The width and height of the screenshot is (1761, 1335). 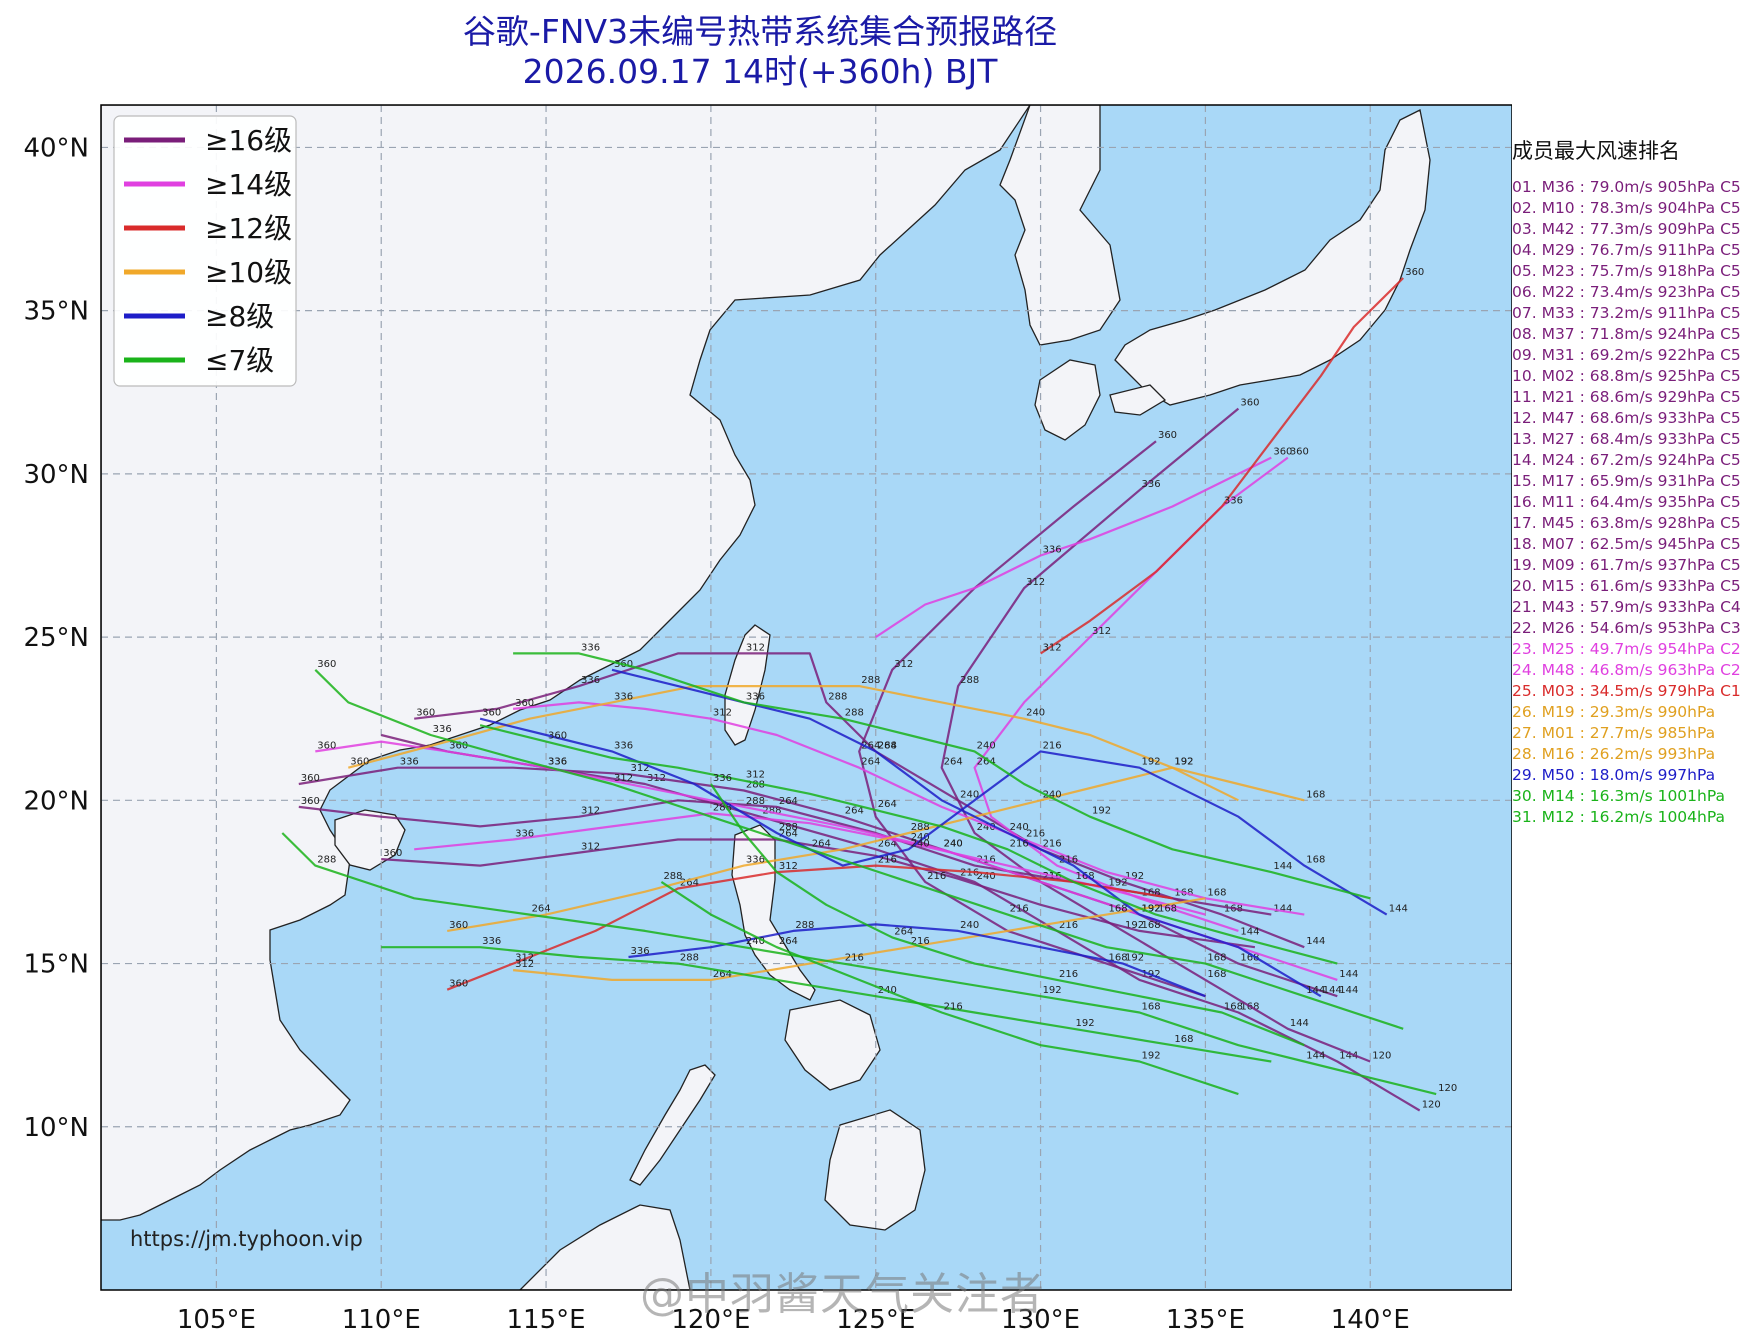 What do you see at coordinates (1626, 481) in the screenshot?
I see `ranking-item: 15. M17 : 65.9m/s 931hPa C5` at bounding box center [1626, 481].